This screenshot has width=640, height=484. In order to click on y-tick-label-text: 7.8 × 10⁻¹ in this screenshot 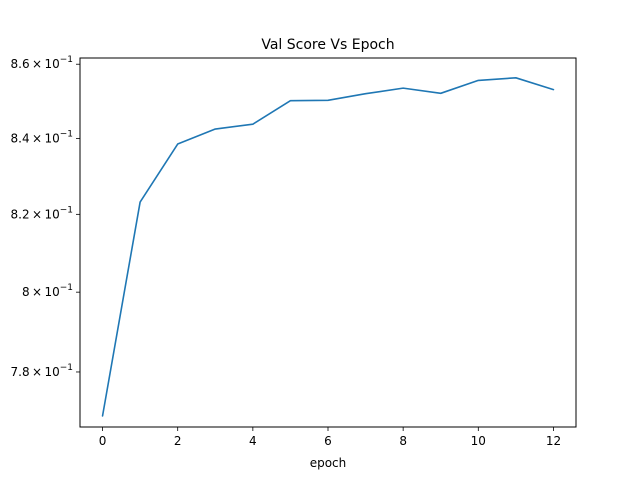, I will do `click(42, 371)`.